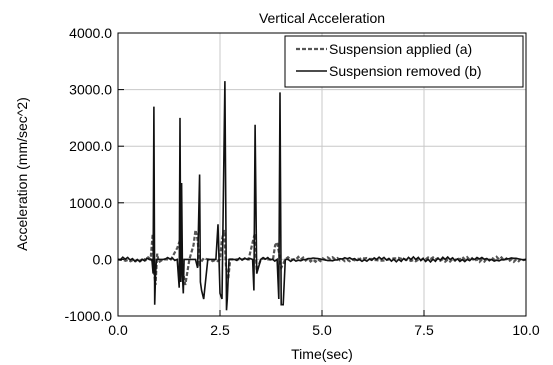 The image size is (553, 365). I want to click on y-tick-label: 4000.0, so click(90, 33).